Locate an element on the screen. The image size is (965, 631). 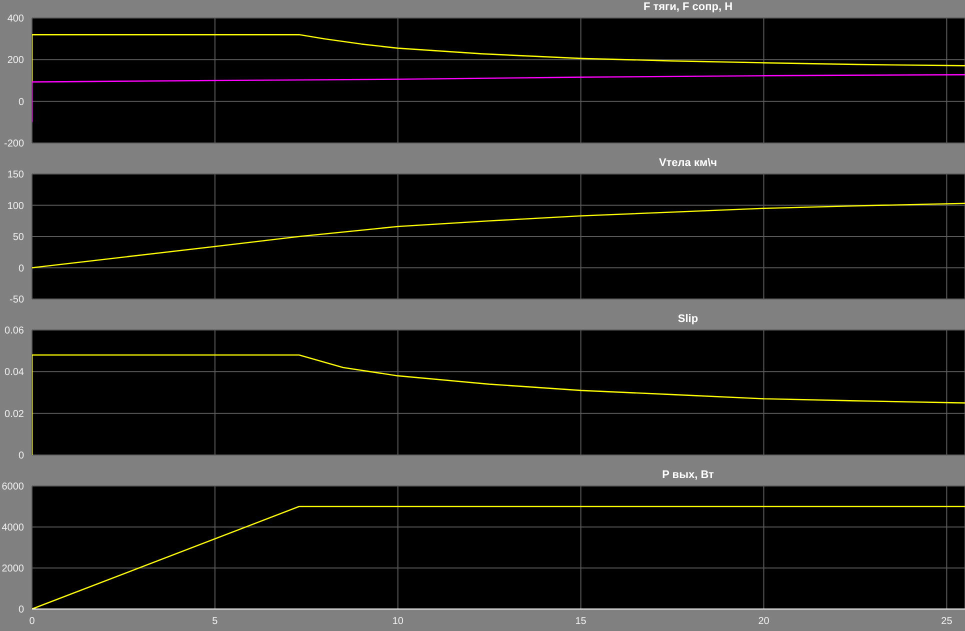
y-tick-label: 150 is located at coordinates (15, 175).